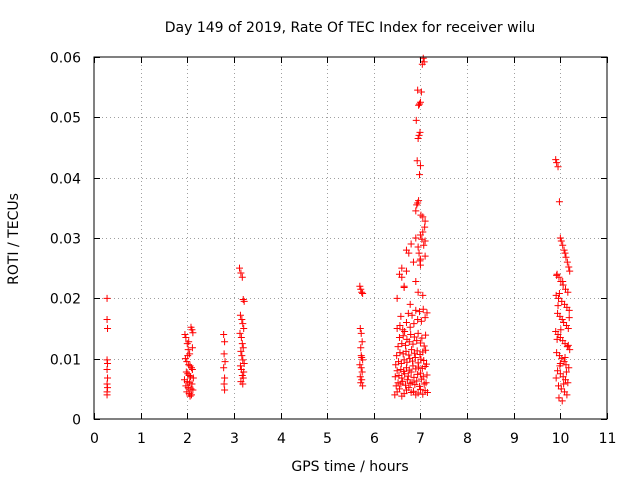  What do you see at coordinates (234, 439) in the screenshot?
I see `x-tick-label: 3` at bounding box center [234, 439].